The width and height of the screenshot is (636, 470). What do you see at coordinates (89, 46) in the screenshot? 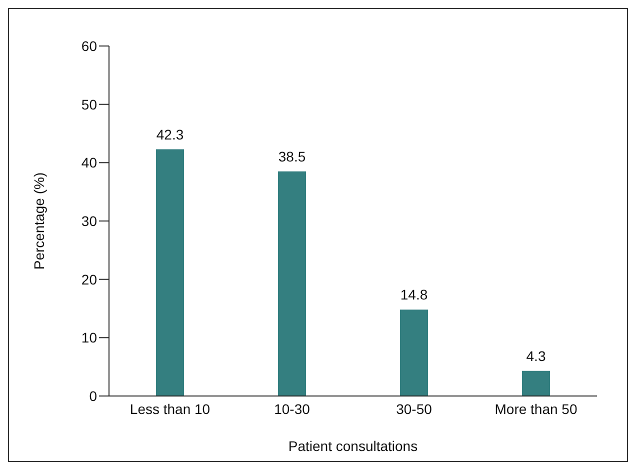
I see `y-tick-label: 60` at bounding box center [89, 46].